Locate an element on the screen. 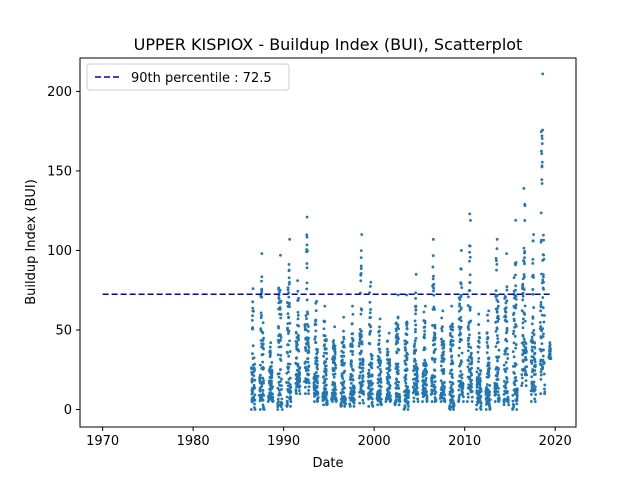  x-tick-label: 1970 is located at coordinates (102, 441).